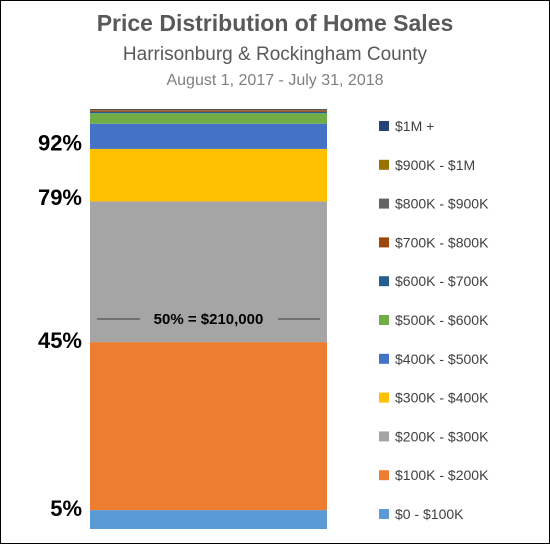 This screenshot has height=544, width=550. Describe the element at coordinates (209, 319) in the screenshot. I see `median-annotation: 50% = $210,000` at that location.